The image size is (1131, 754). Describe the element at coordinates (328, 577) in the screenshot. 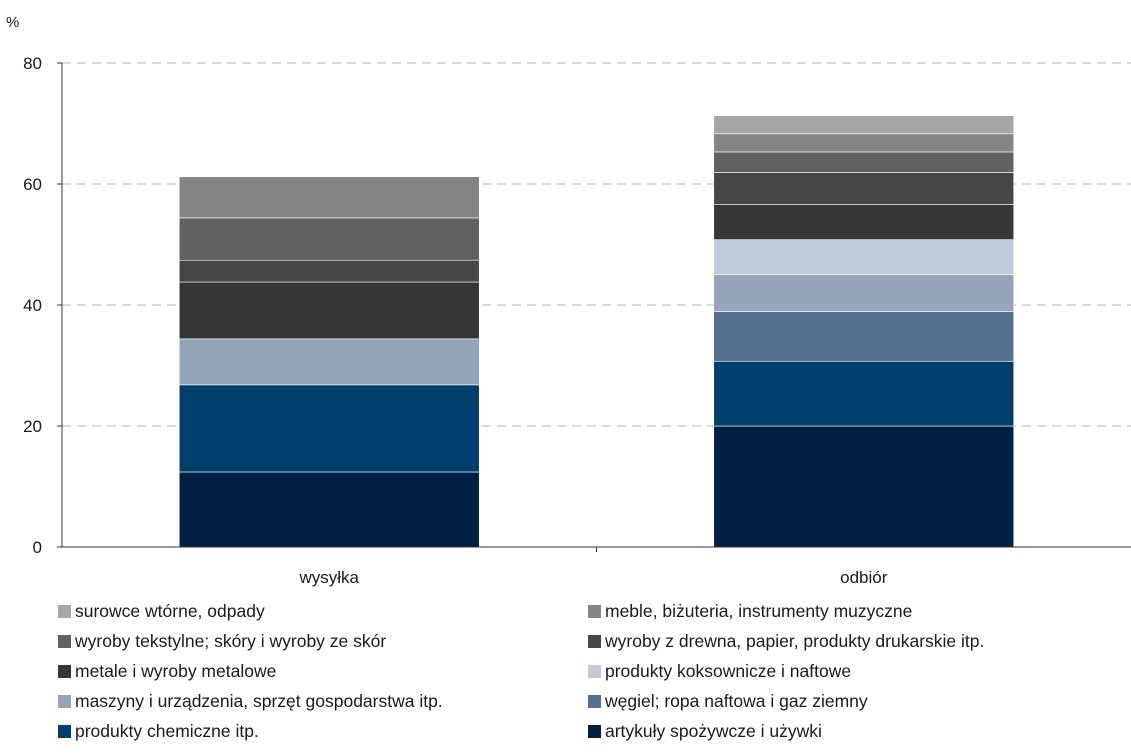

I see `x-category-label: wysyłka` at that location.